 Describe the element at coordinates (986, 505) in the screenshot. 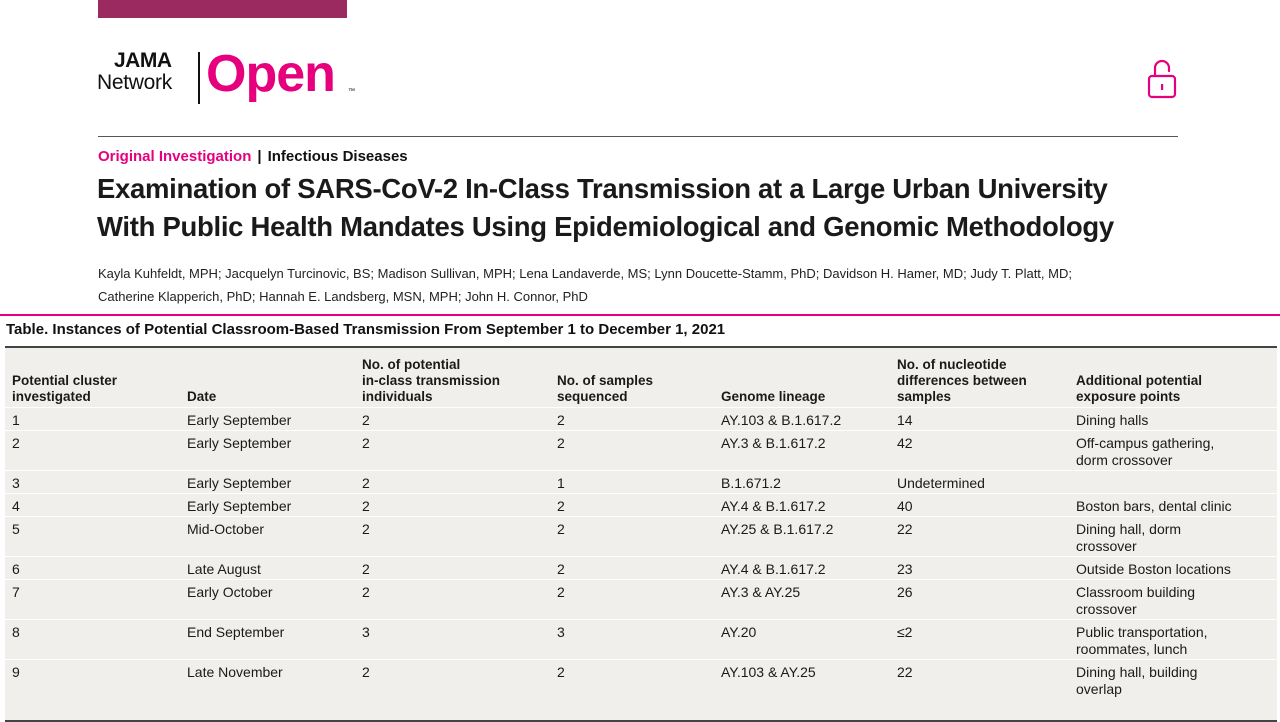

I see `cell-nucleotide-diff: 40` at that location.